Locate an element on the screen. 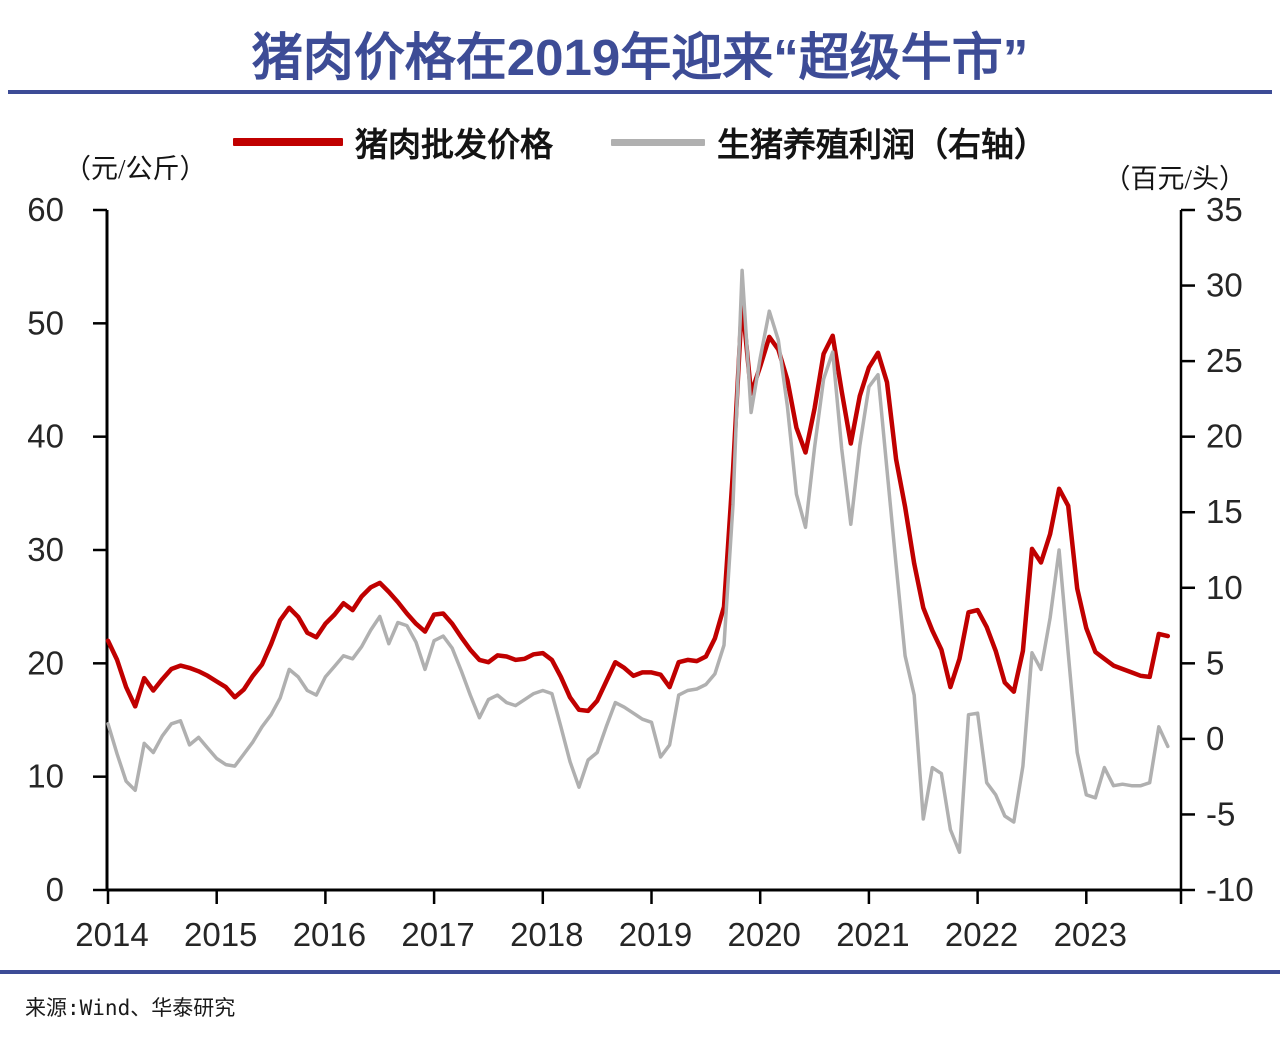 This screenshot has width=1280, height=1047. chart-title: 猪肉价格在2019年迎来“超级牛市” is located at coordinates (640, 57).